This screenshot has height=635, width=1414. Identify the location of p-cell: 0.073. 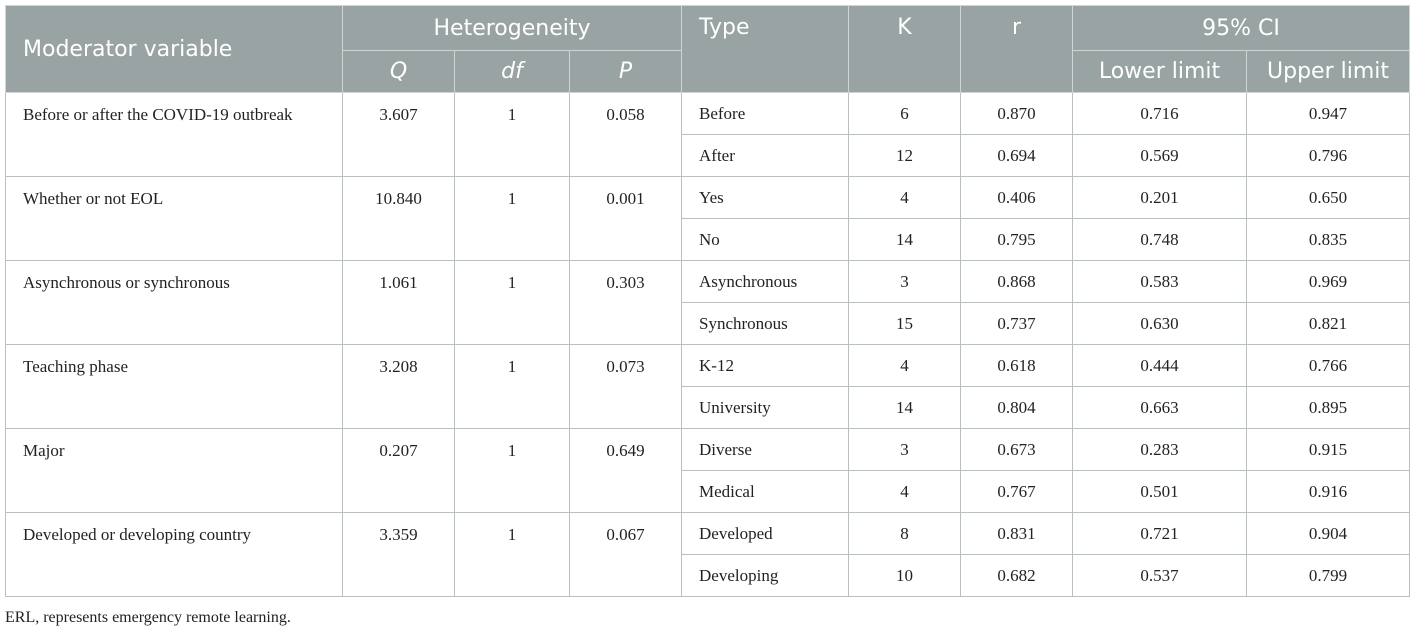
(625, 386).